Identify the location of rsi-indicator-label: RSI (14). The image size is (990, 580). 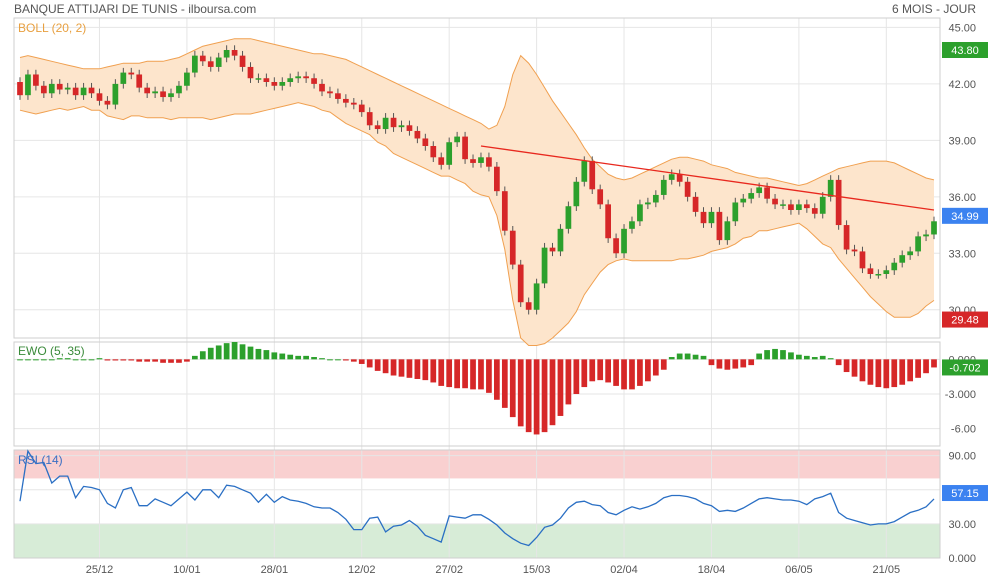
(40, 460).